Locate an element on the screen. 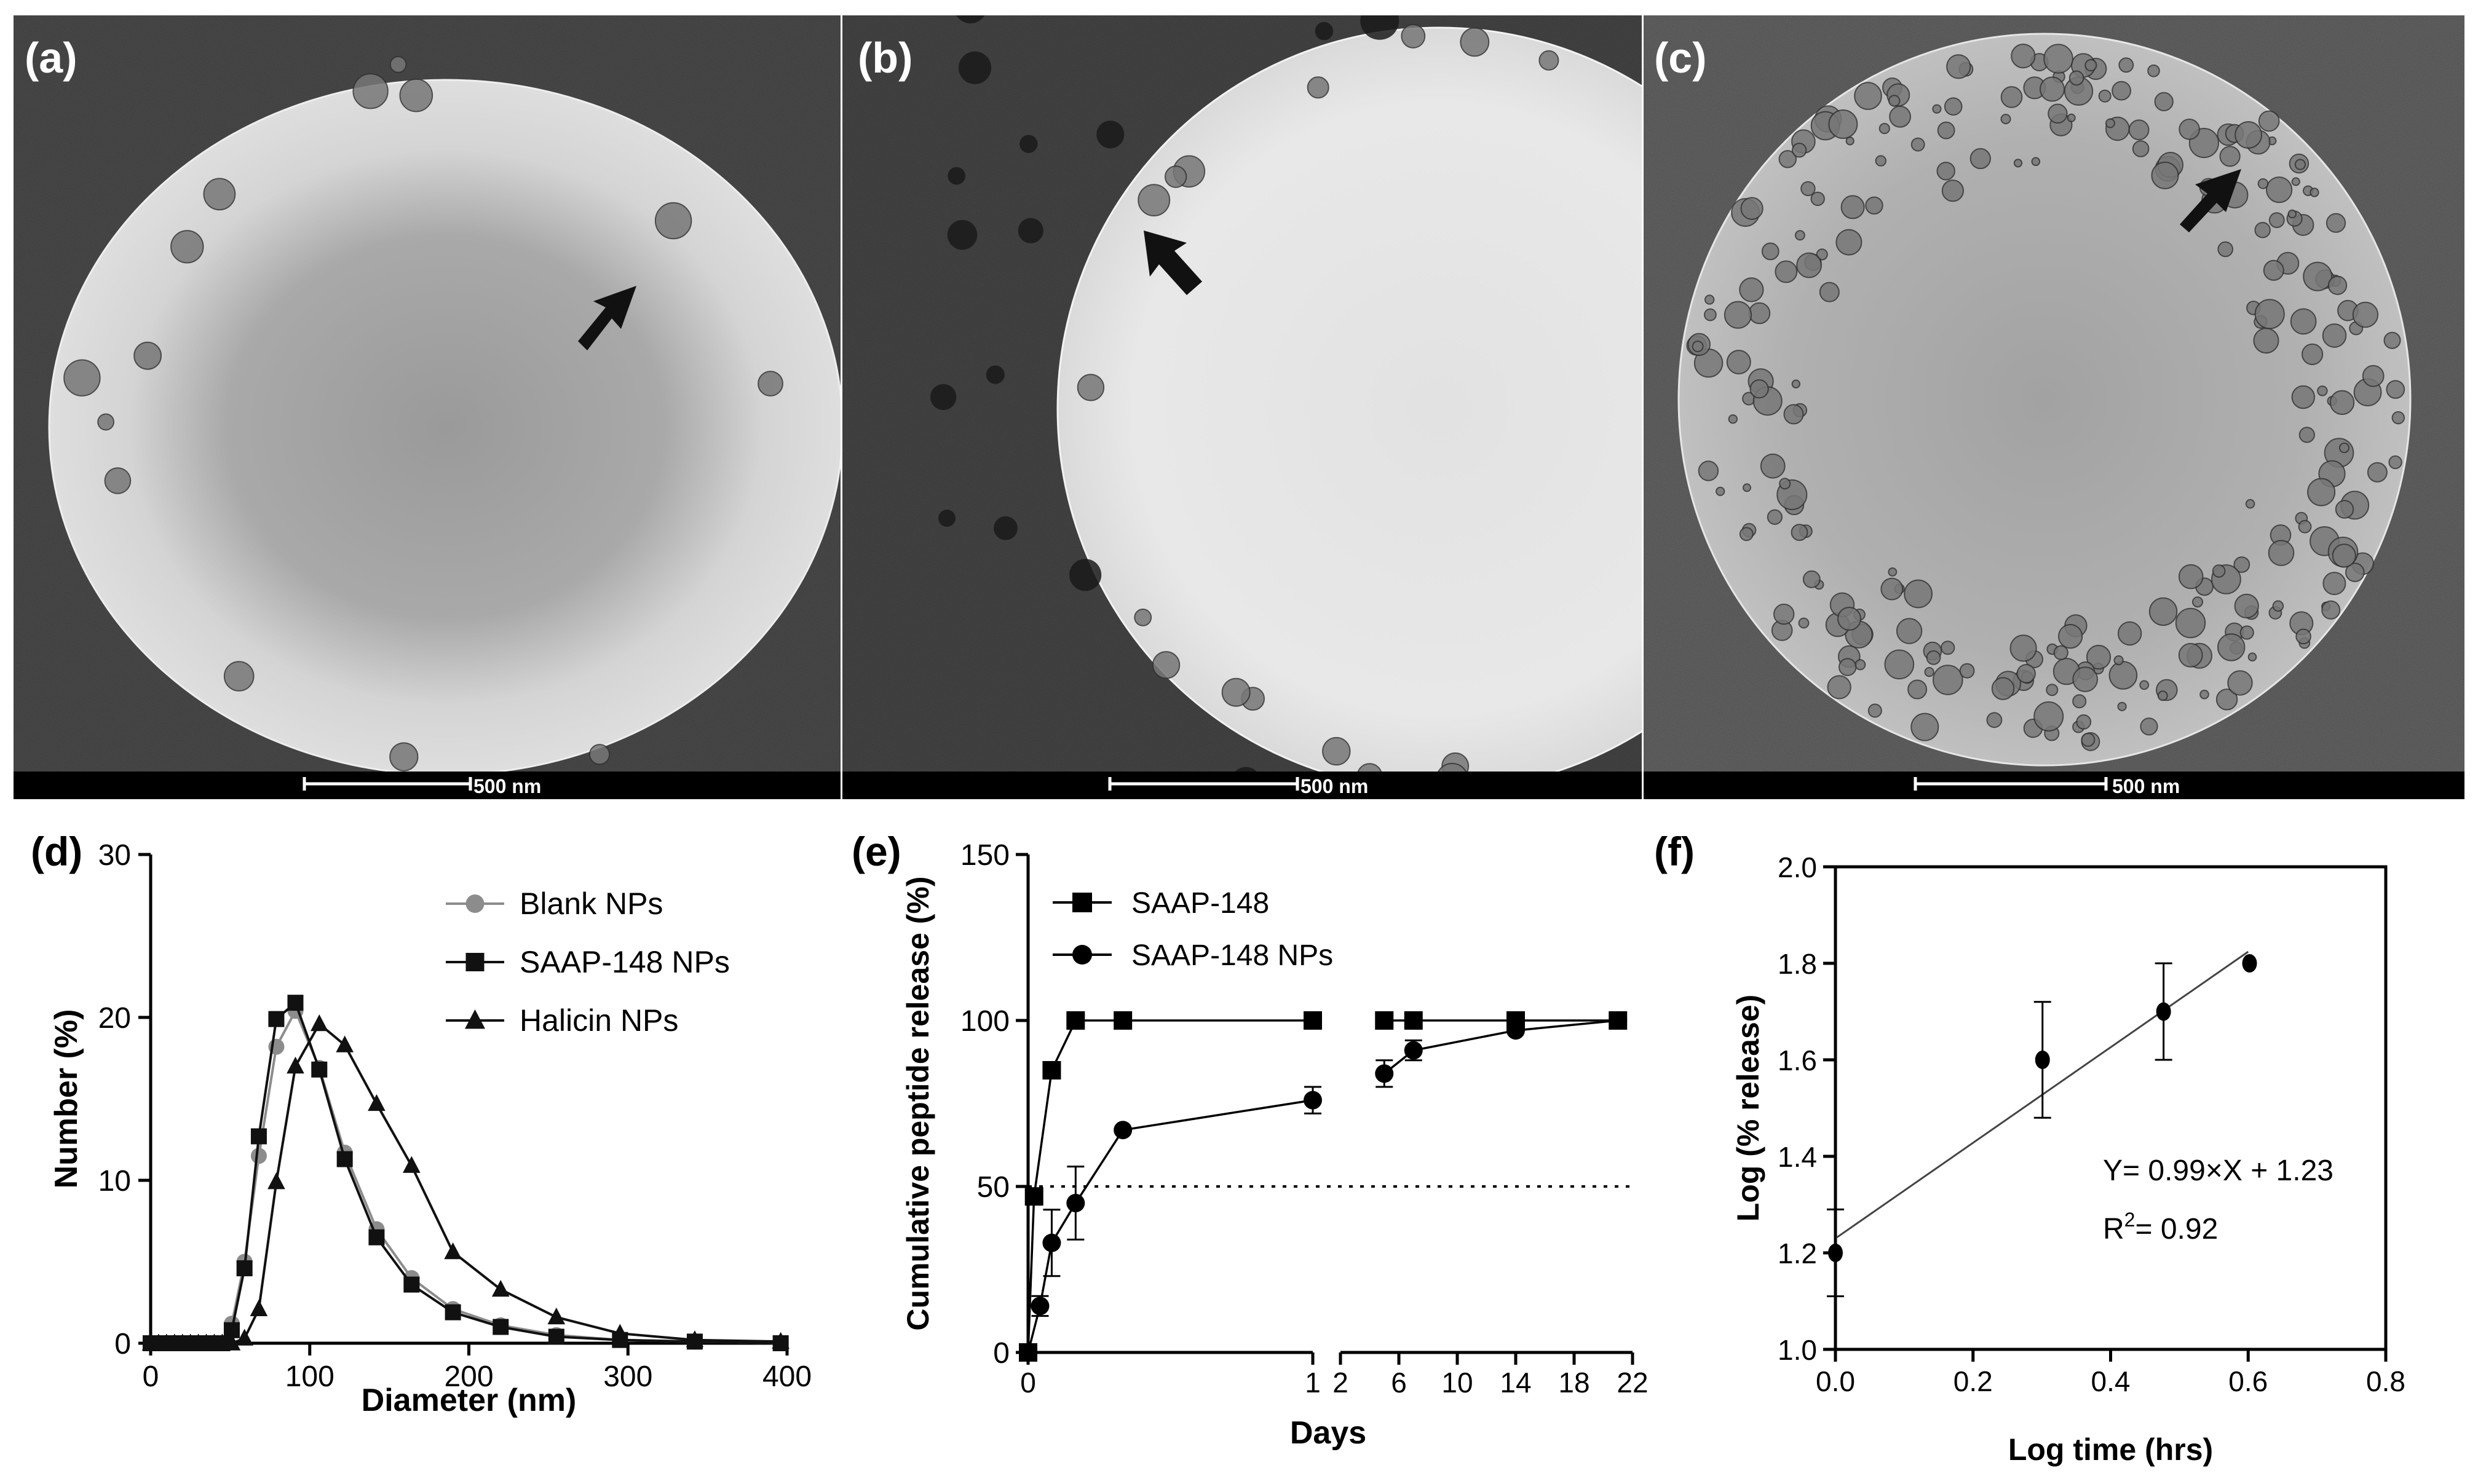  y-tick-label: 1.2 is located at coordinates (1797, 1253).